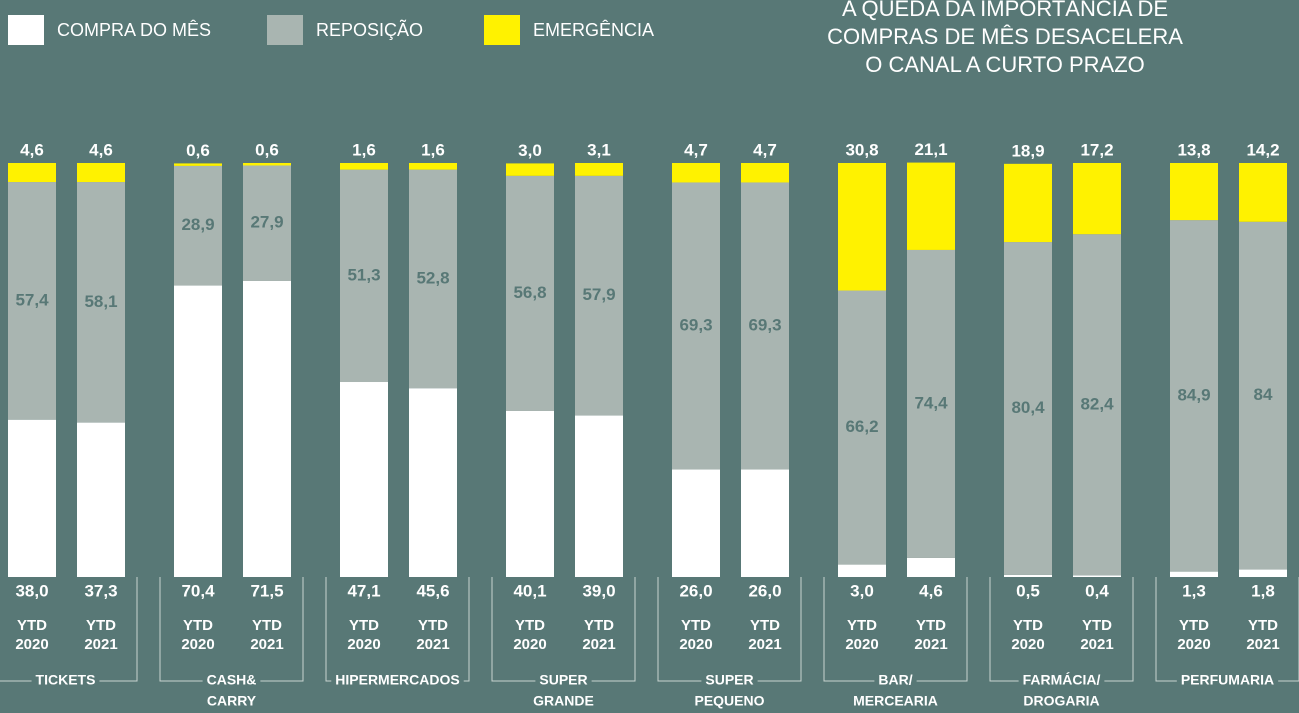 The width and height of the screenshot is (1299, 713). I want to click on value-label: 74,4, so click(931, 402).